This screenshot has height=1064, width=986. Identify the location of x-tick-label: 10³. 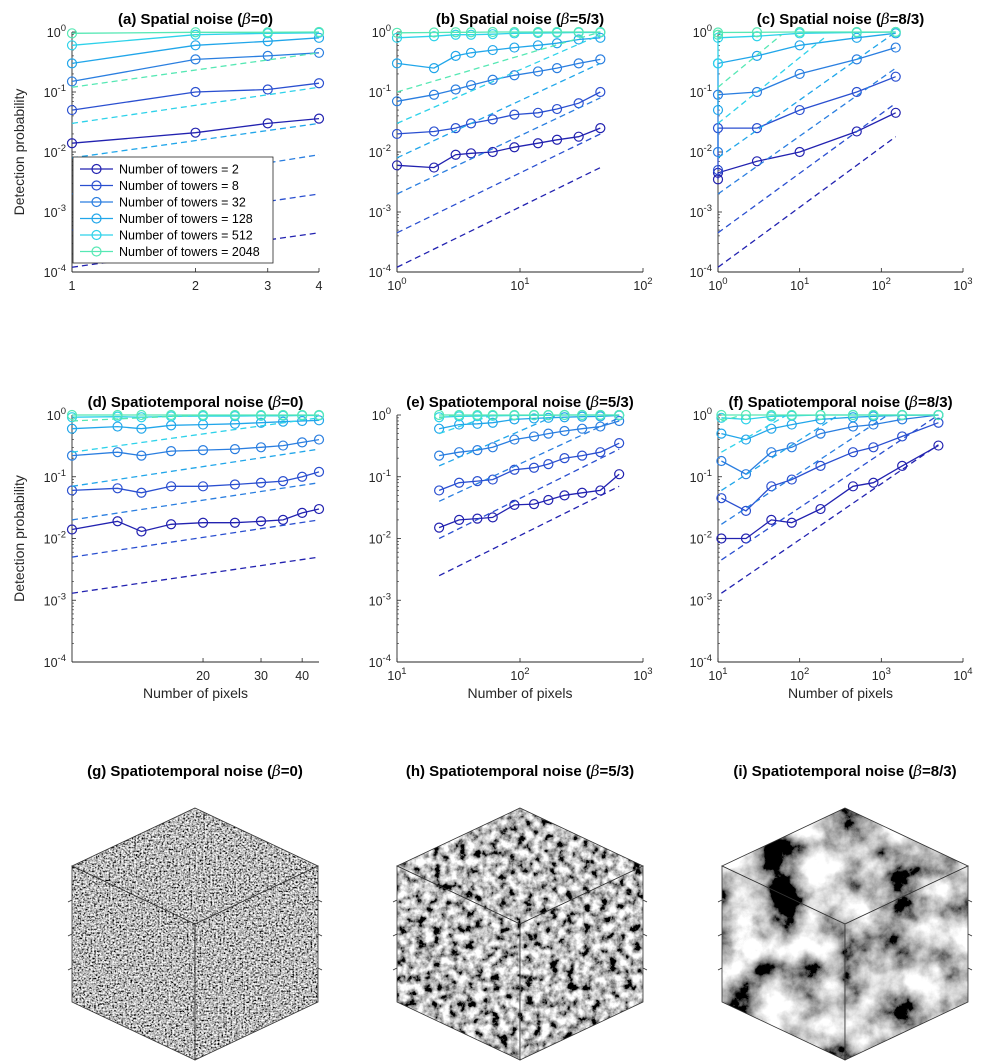
(962, 284).